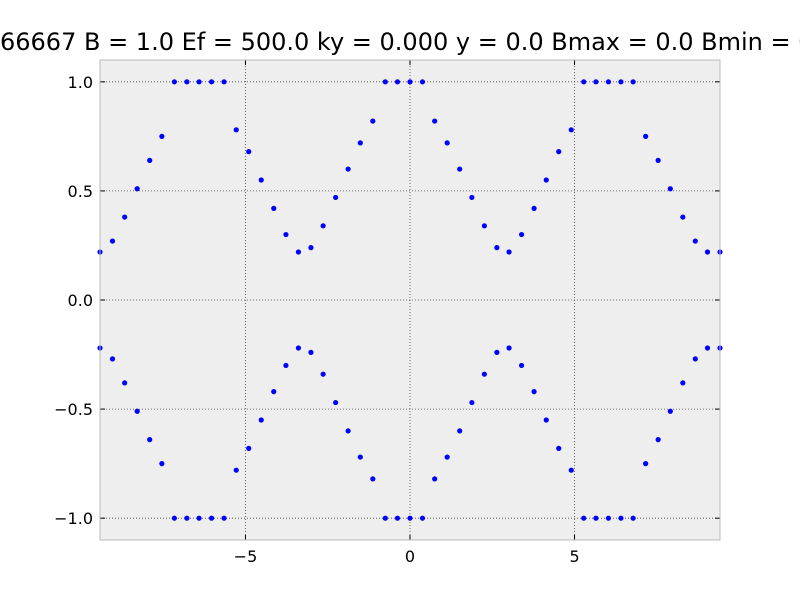  What do you see at coordinates (73, 518) in the screenshot?
I see `y-tick-label: −1.0` at bounding box center [73, 518].